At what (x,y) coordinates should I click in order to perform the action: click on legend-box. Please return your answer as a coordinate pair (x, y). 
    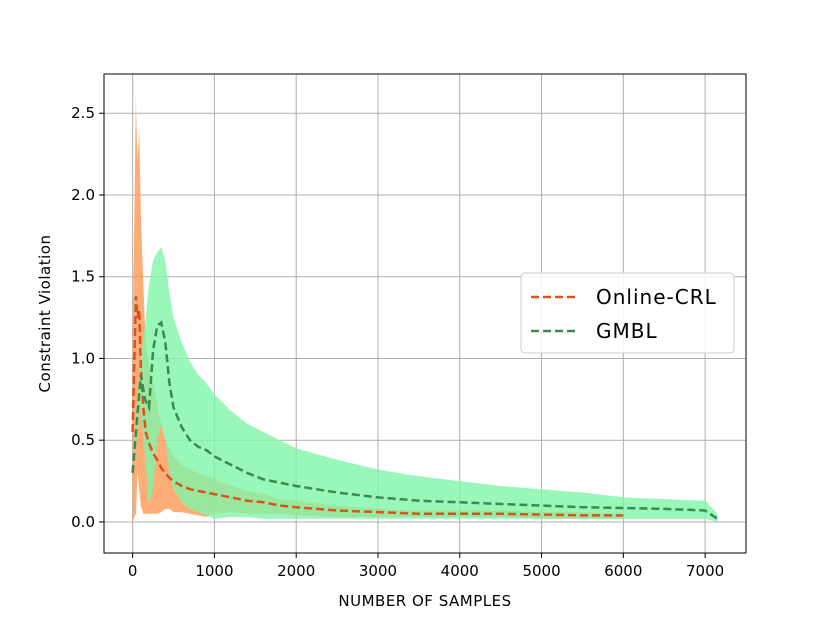
    Looking at the image, I should click on (627, 313).